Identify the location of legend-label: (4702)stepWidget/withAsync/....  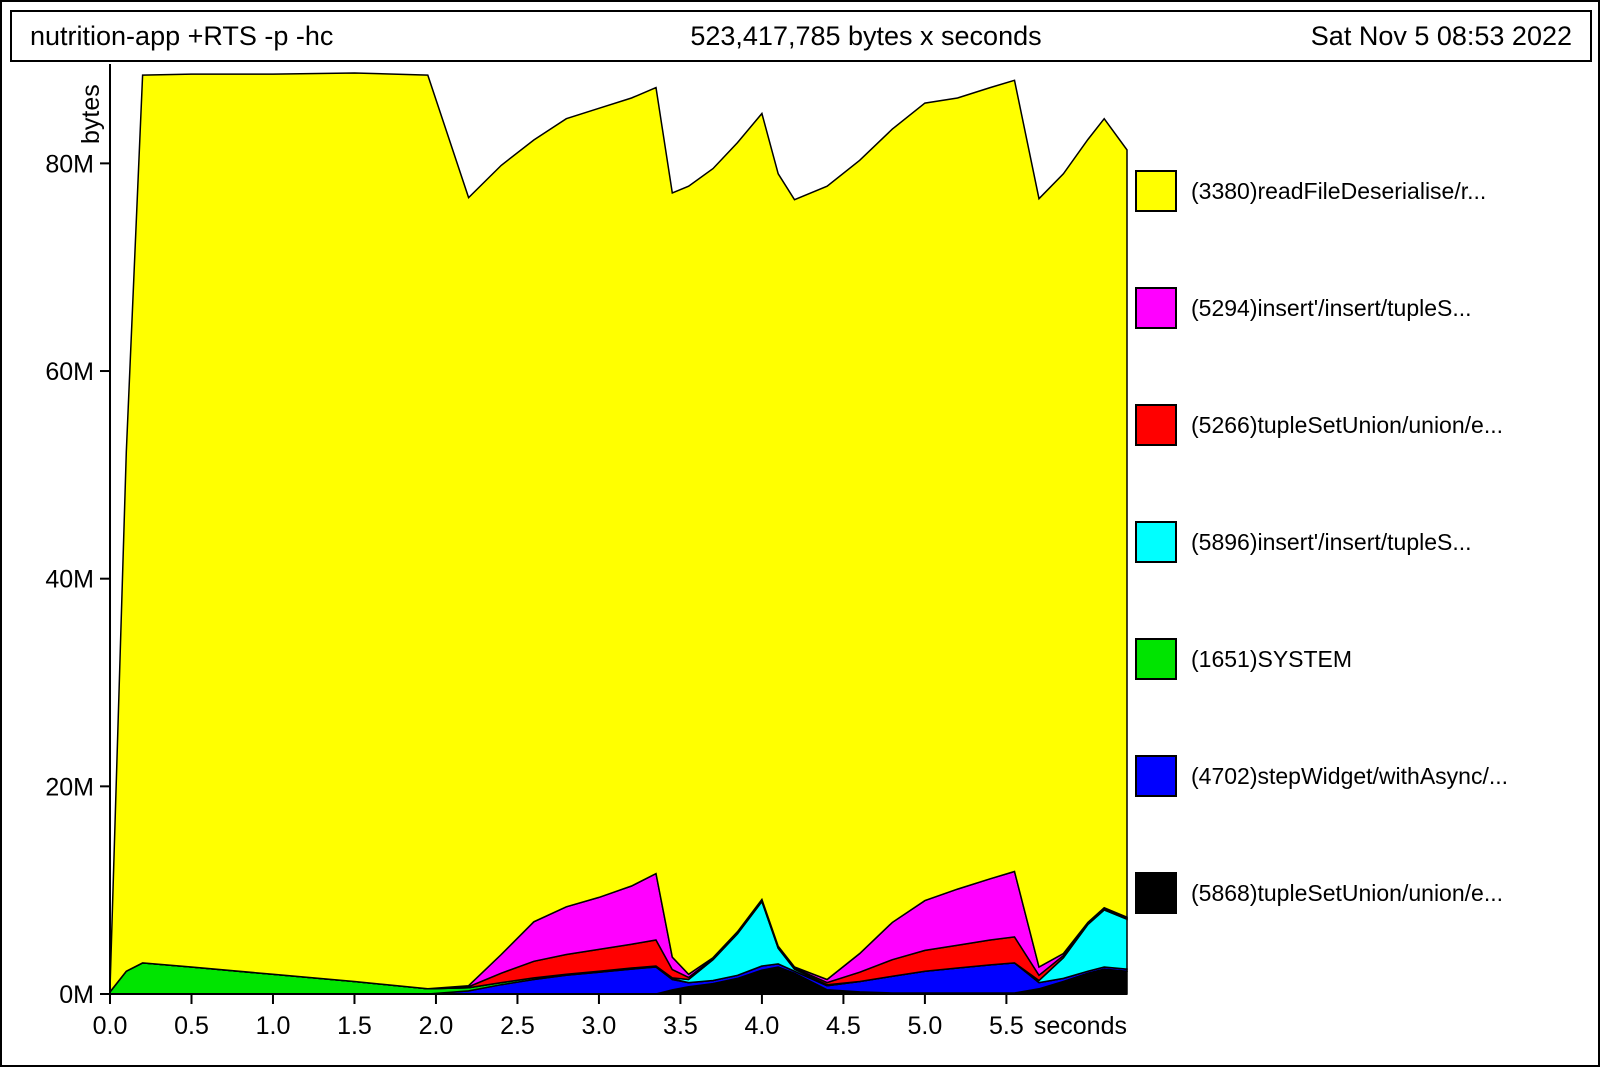
(1350, 775).